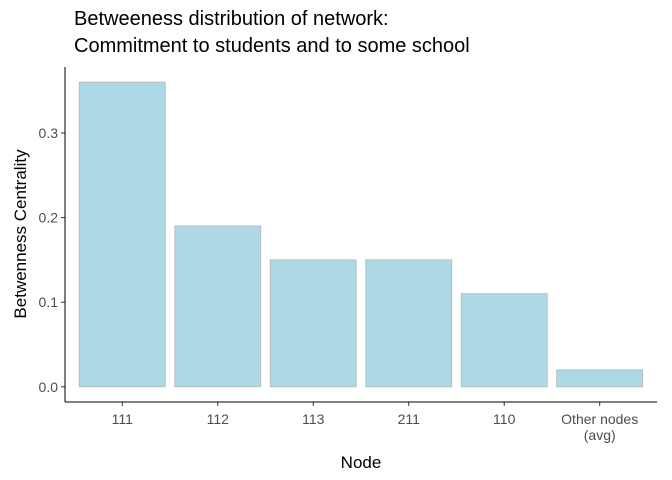 This screenshot has height=480, width=672. What do you see at coordinates (409, 419) in the screenshot?
I see `x-tick-label: 211` at bounding box center [409, 419].